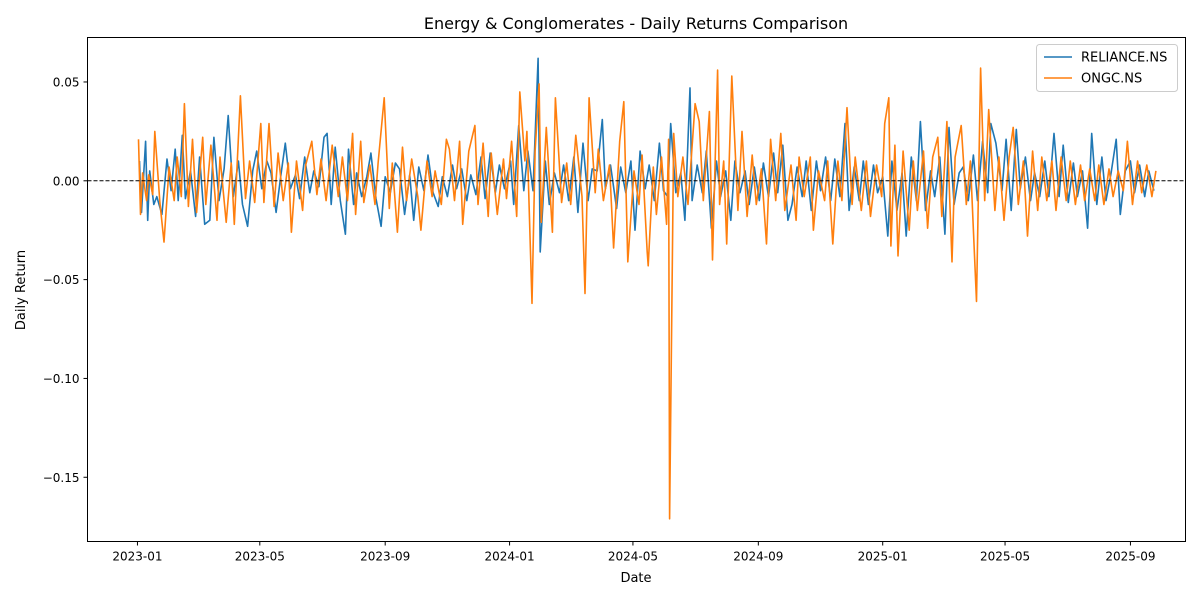 This screenshot has height=600, width=1200. Describe the element at coordinates (633, 557) in the screenshot. I see `x-tick-label: 2024-05` at that location.